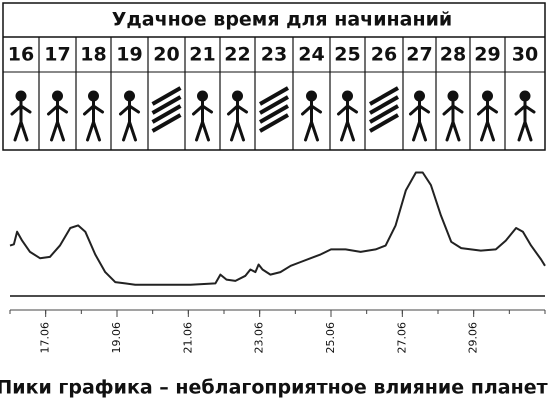 This screenshot has width=550, height=401. I want to click on day-label: 25, so click(347, 55).